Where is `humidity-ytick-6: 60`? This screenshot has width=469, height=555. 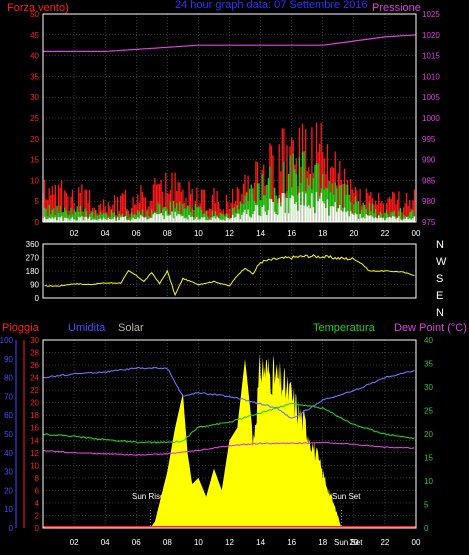 humidity-ytick-6: 60 is located at coordinates (8, 415).